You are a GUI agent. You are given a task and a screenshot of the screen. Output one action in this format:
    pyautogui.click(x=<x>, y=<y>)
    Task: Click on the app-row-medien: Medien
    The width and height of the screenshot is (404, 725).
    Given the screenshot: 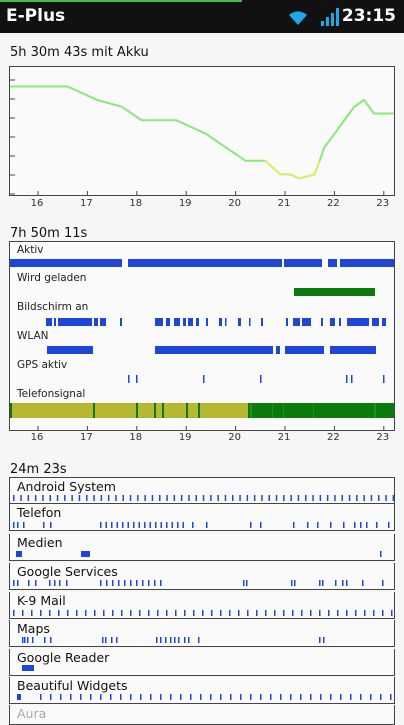 What is the action you would take?
    pyautogui.click(x=202, y=547)
    